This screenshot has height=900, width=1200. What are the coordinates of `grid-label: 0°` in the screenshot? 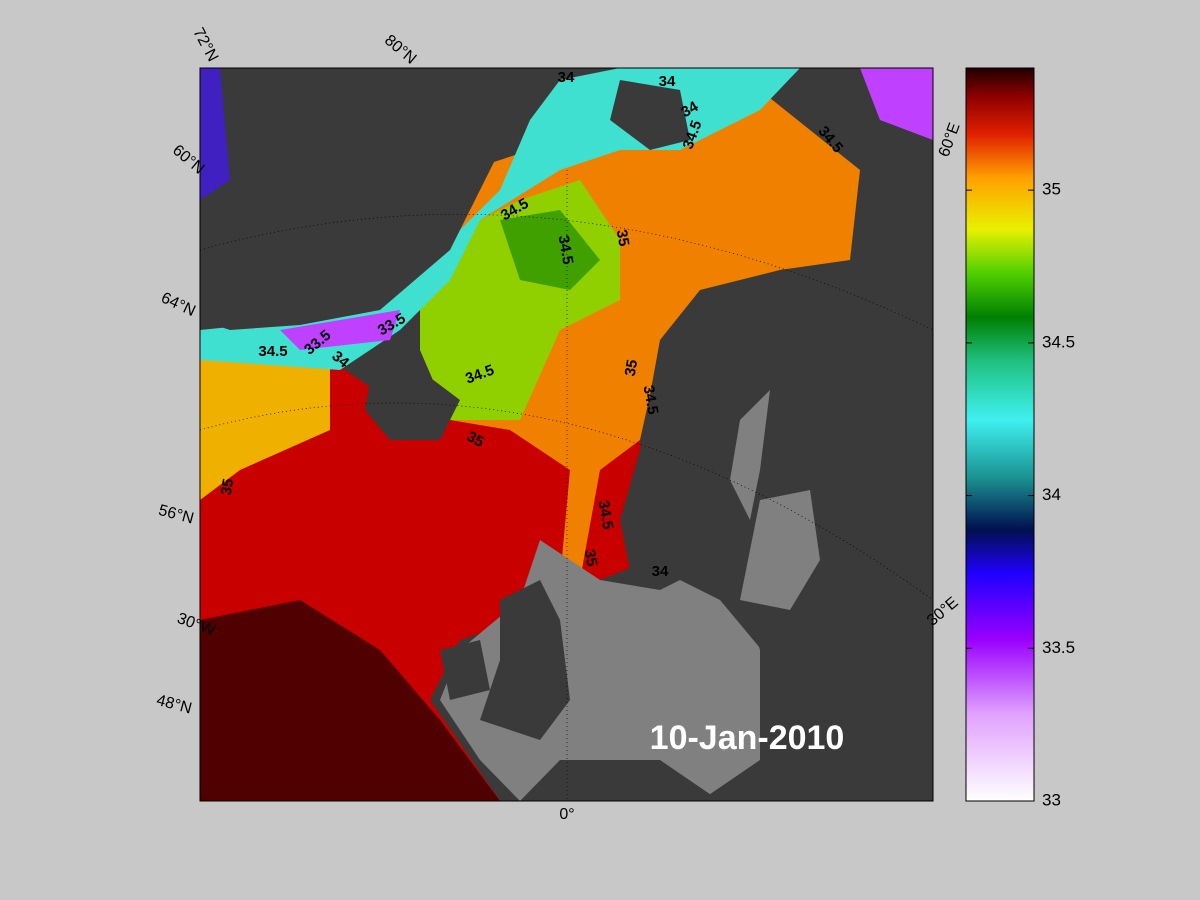 It's located at (566, 814).